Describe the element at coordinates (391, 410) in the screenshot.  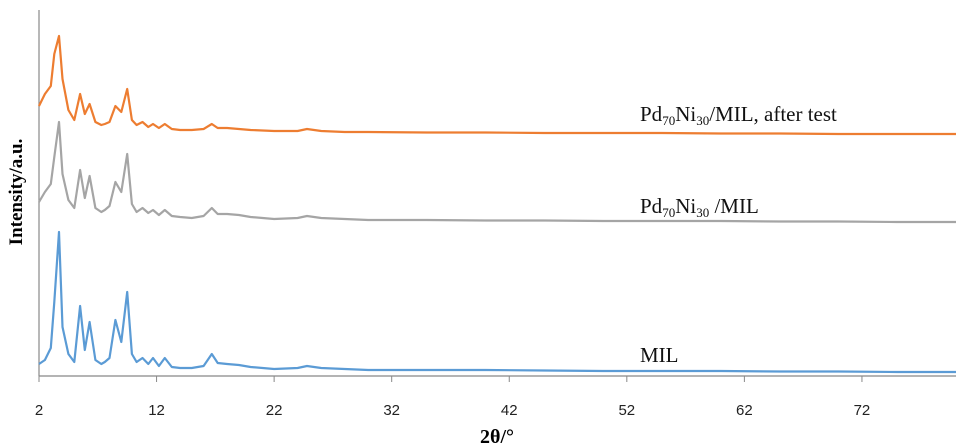
I see `x-tick-label: 32` at that location.